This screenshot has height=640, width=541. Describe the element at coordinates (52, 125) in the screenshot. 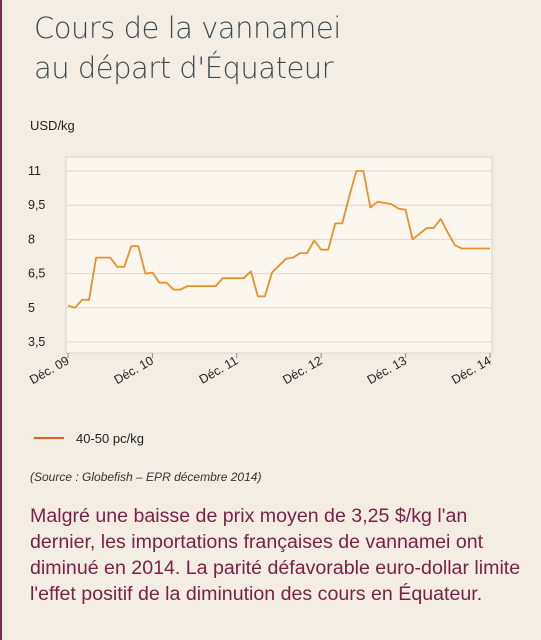

I see `y-axis-unit-label: USD/kg` at that location.